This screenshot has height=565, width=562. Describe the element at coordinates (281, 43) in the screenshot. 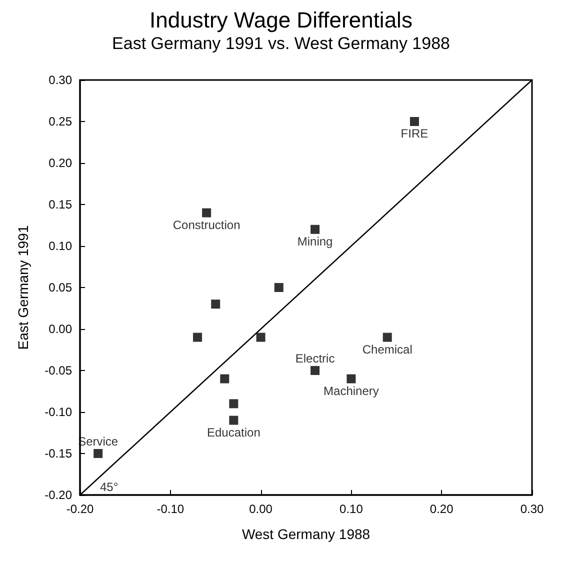

I see `chart-subtitle: East Germany 1991 vs. West Germany 1988` at that location.